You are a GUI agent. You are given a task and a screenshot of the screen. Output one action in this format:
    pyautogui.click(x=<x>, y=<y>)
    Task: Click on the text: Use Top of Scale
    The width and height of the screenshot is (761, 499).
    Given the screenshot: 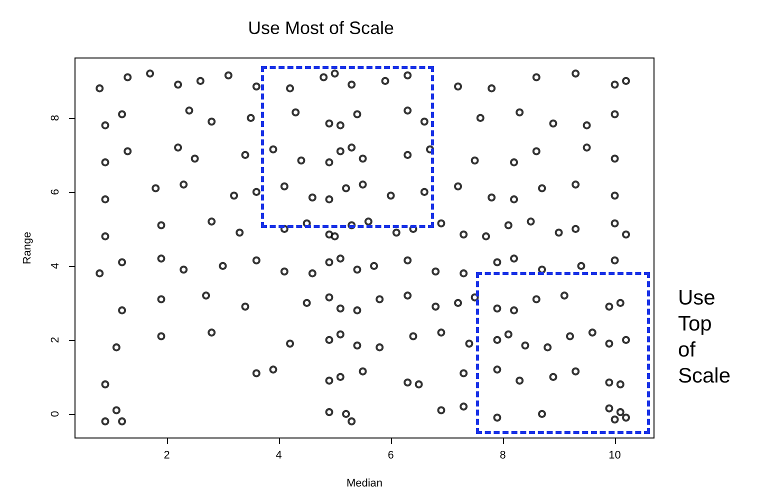 What is the action you would take?
    pyautogui.click(x=704, y=337)
    